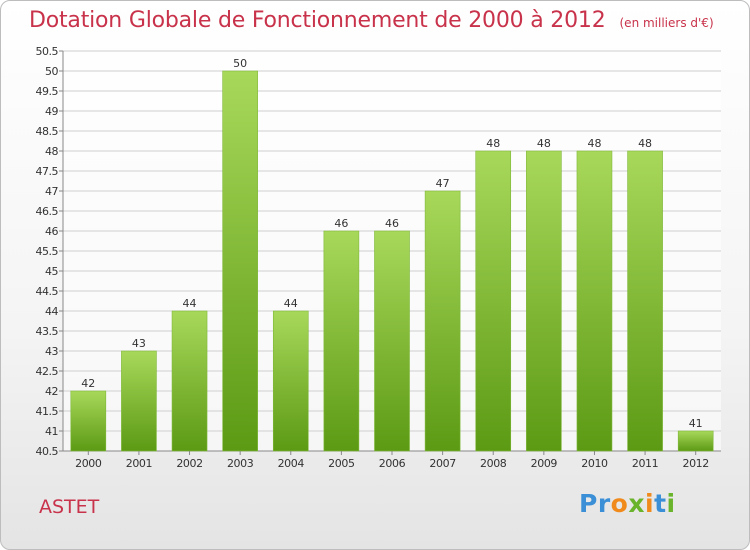 The height and width of the screenshot is (550, 750). Describe the element at coordinates (51, 431) in the screenshot. I see `y-tick-label: 41` at that location.